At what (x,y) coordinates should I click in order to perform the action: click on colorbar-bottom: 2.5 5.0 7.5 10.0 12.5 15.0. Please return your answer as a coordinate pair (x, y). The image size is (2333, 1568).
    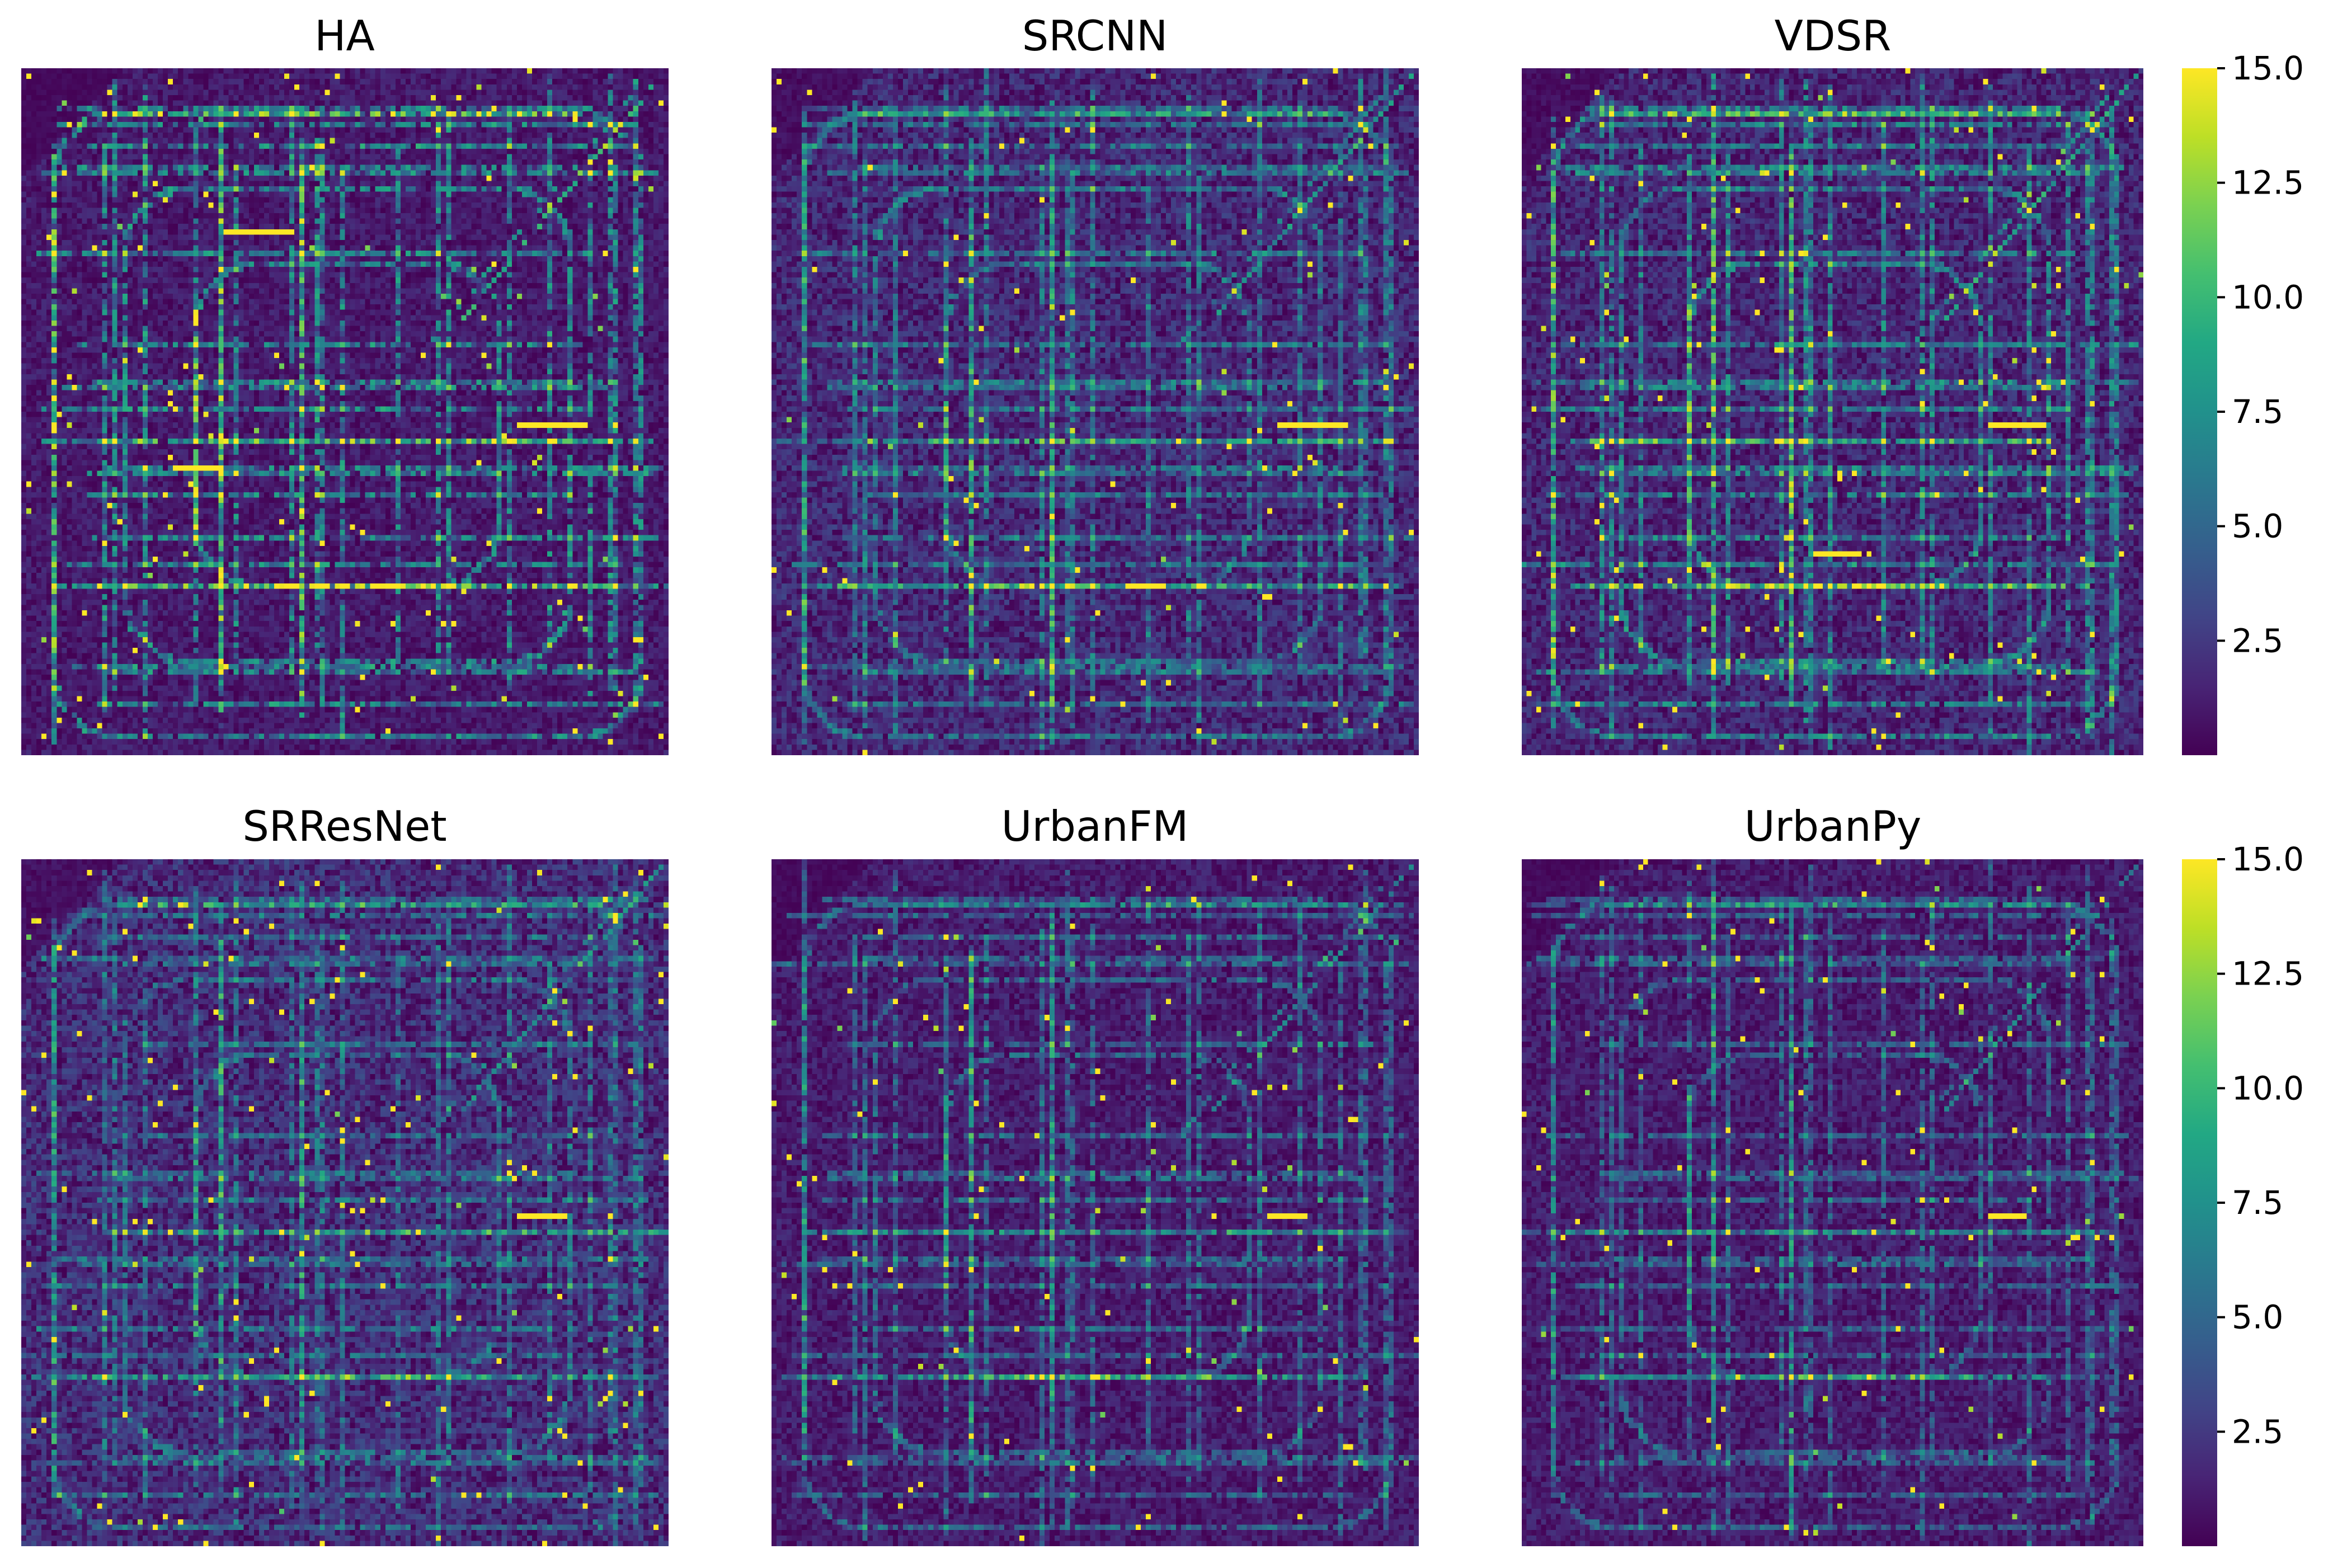
    Looking at the image, I should click on (2243, 1193).